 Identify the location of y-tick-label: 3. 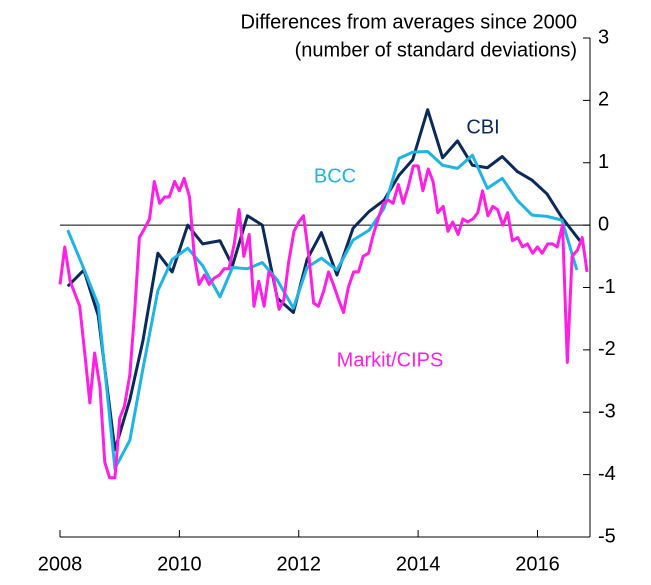
(603, 37).